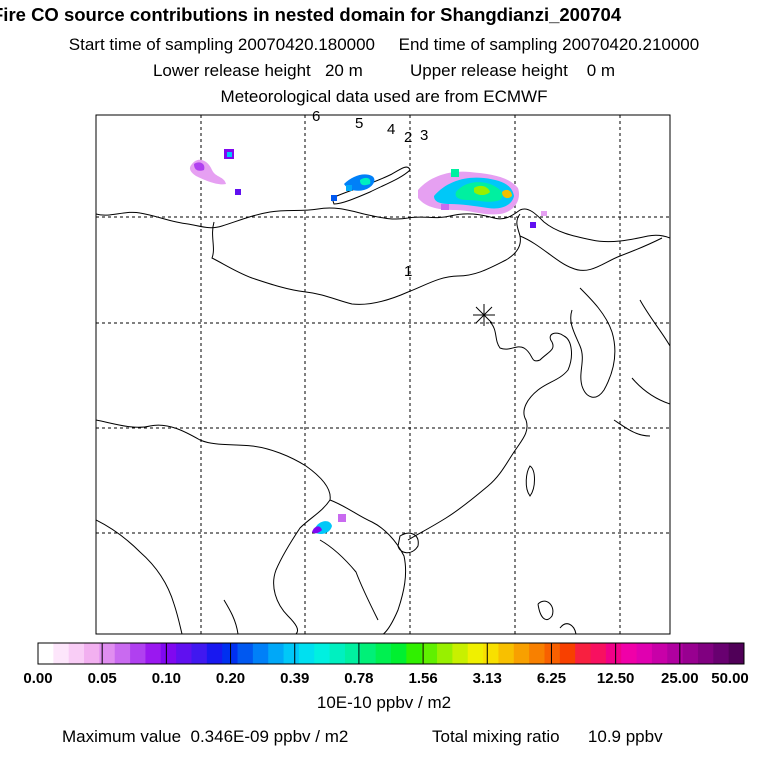  Describe the element at coordinates (38, 678) in the screenshot. I see `colorbar-tick-label: 0.00` at that location.